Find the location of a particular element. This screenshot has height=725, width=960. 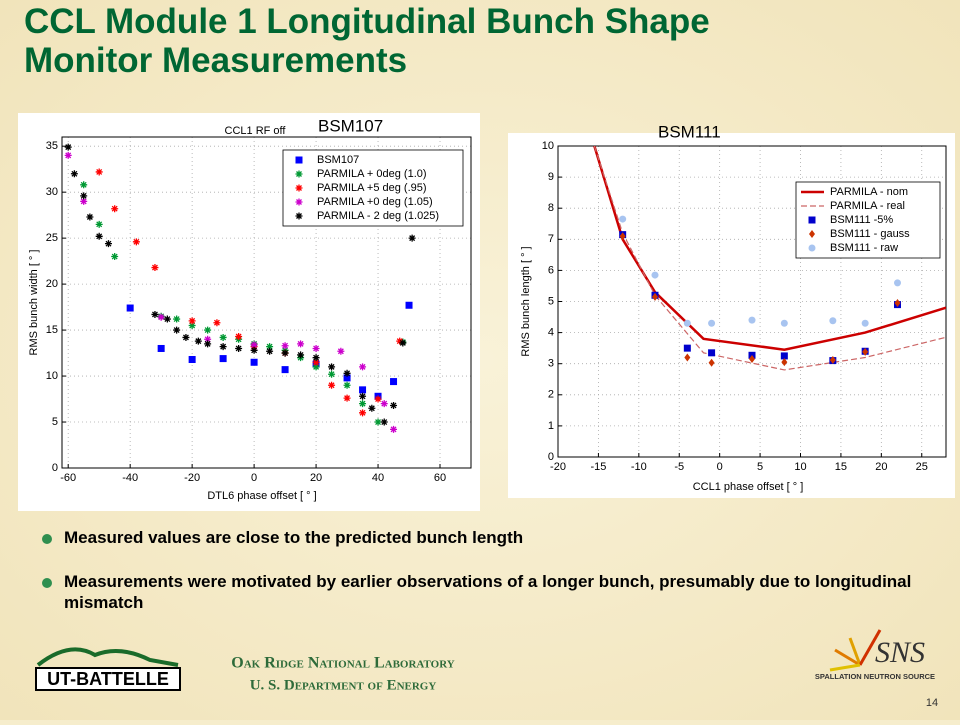

x-tick-label: 40 is located at coordinates (378, 478).